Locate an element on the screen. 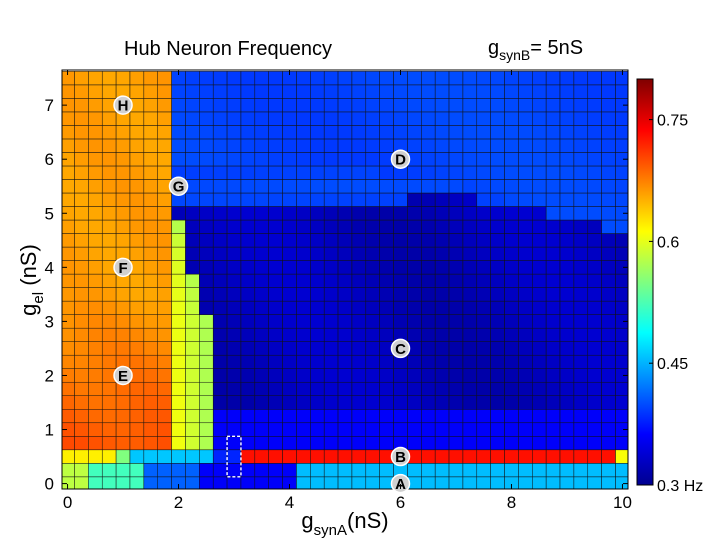 The image size is (725, 540). marker-c-circle is located at coordinates (400, 348).